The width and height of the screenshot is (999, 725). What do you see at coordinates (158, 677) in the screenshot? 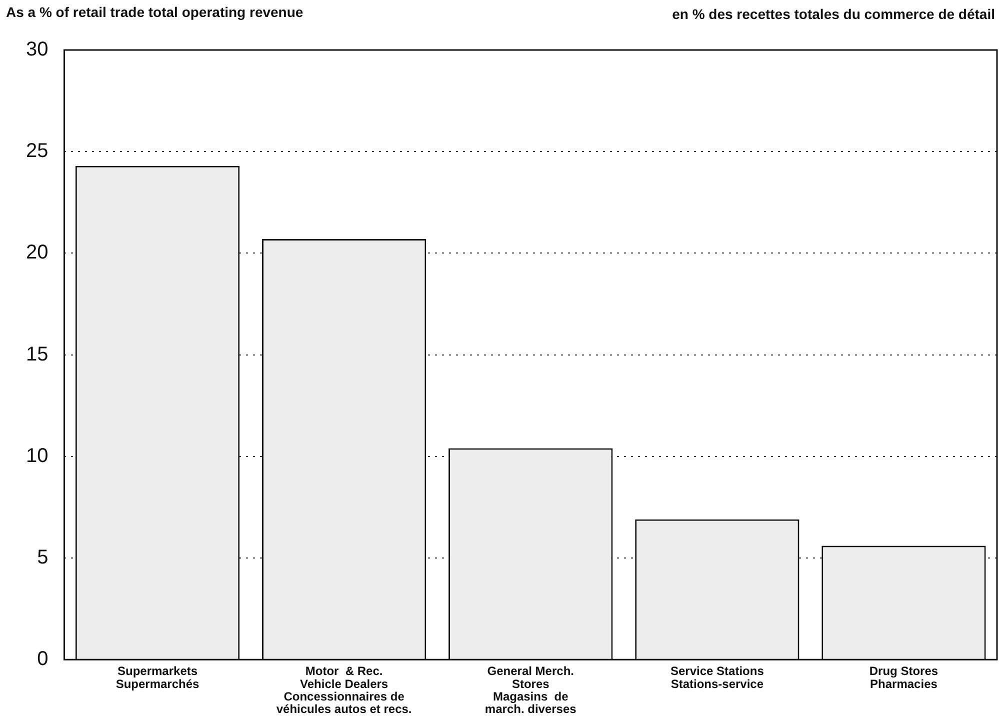
I see `x-tick-label: Supermarkets Supermarchés` at bounding box center [158, 677].